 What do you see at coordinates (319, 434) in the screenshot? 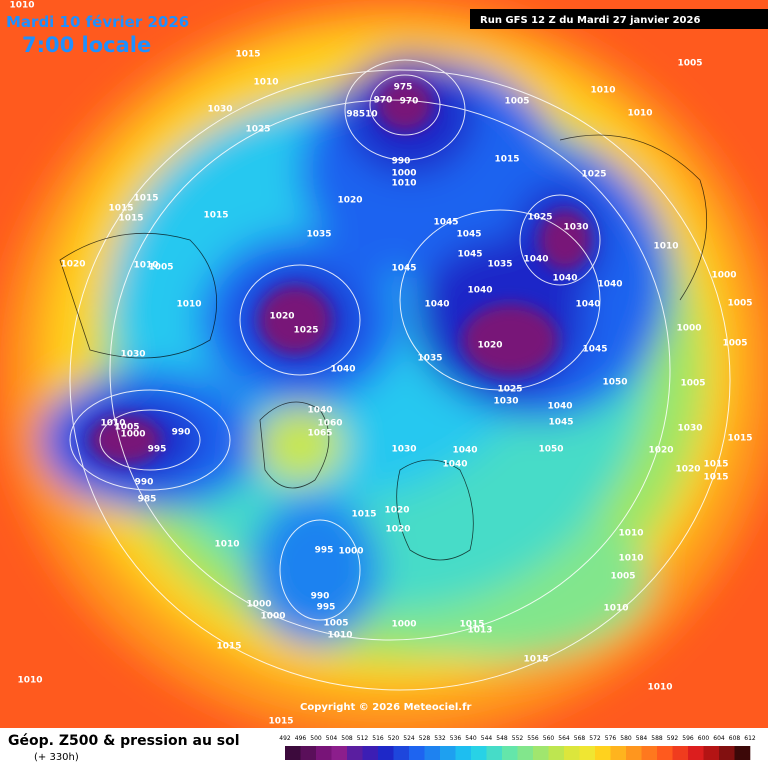
I see `pressure-label: 1065` at bounding box center [319, 434].